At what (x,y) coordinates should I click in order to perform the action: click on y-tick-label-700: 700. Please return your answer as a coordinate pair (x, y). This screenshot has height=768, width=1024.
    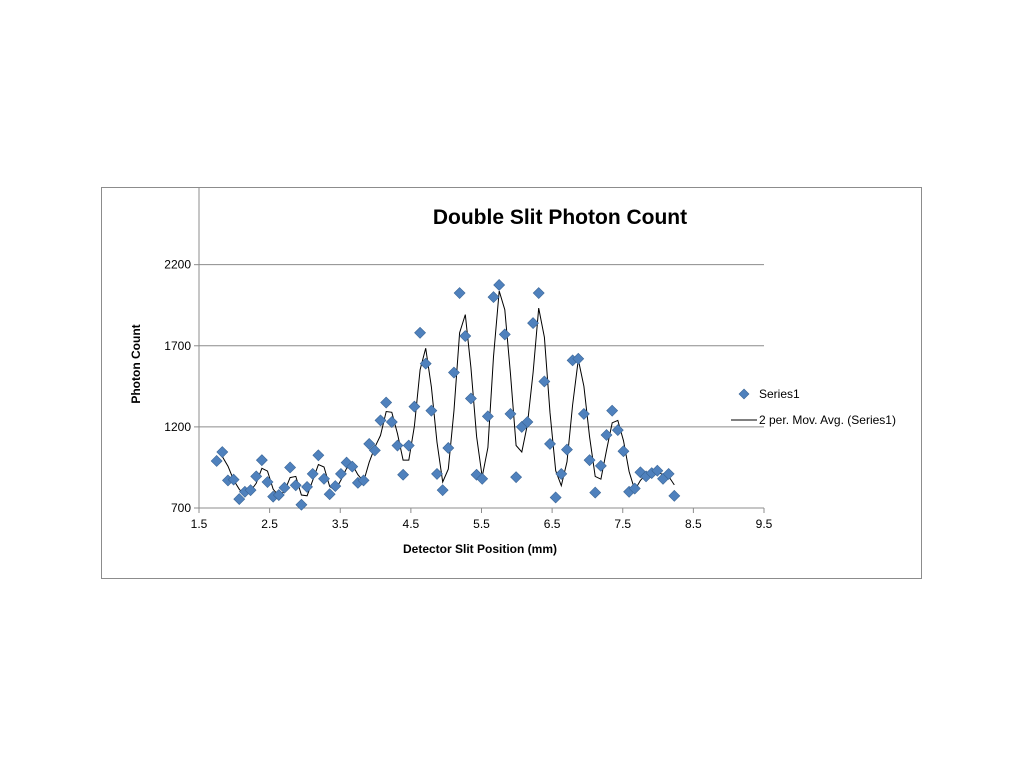
    Looking at the image, I should click on (181, 508).